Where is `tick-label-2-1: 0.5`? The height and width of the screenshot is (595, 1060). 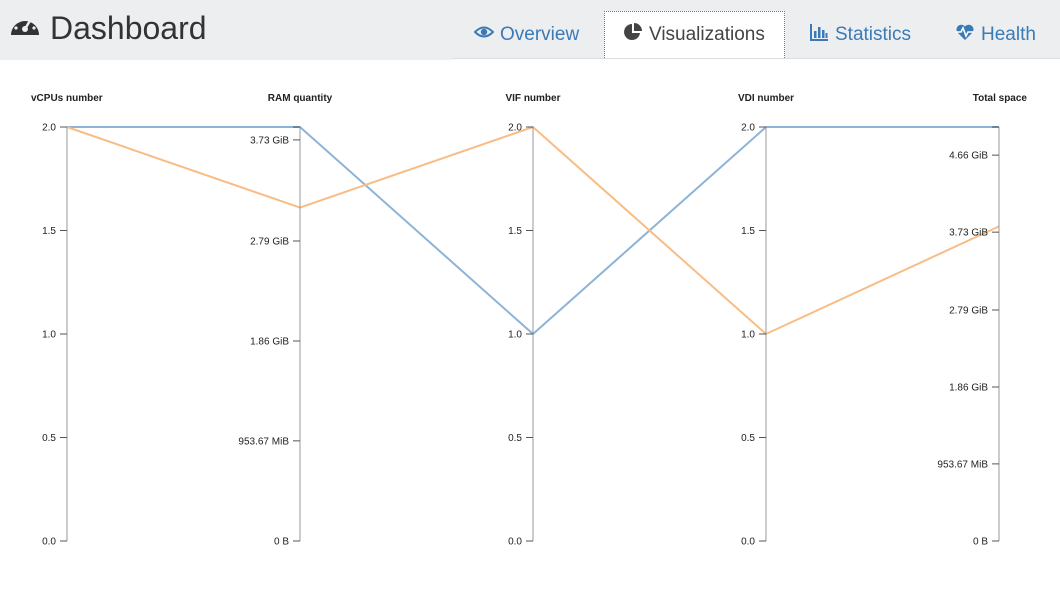 tick-label-2-1: 0.5 is located at coordinates (515, 438).